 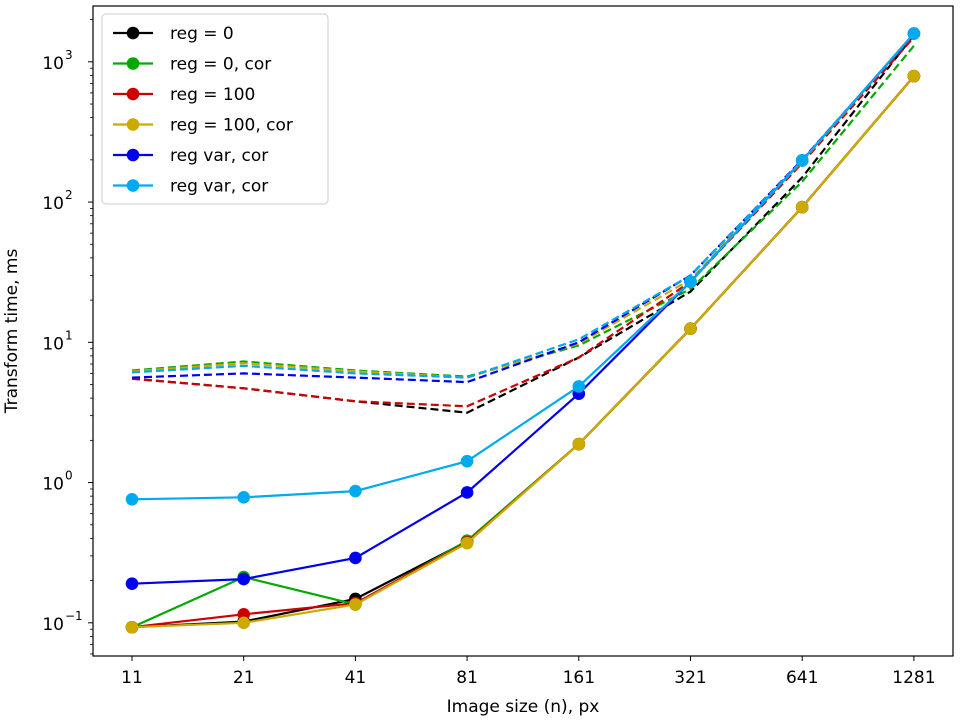 What do you see at coordinates (244, 678) in the screenshot?
I see `x-tick-label: 21` at bounding box center [244, 678].